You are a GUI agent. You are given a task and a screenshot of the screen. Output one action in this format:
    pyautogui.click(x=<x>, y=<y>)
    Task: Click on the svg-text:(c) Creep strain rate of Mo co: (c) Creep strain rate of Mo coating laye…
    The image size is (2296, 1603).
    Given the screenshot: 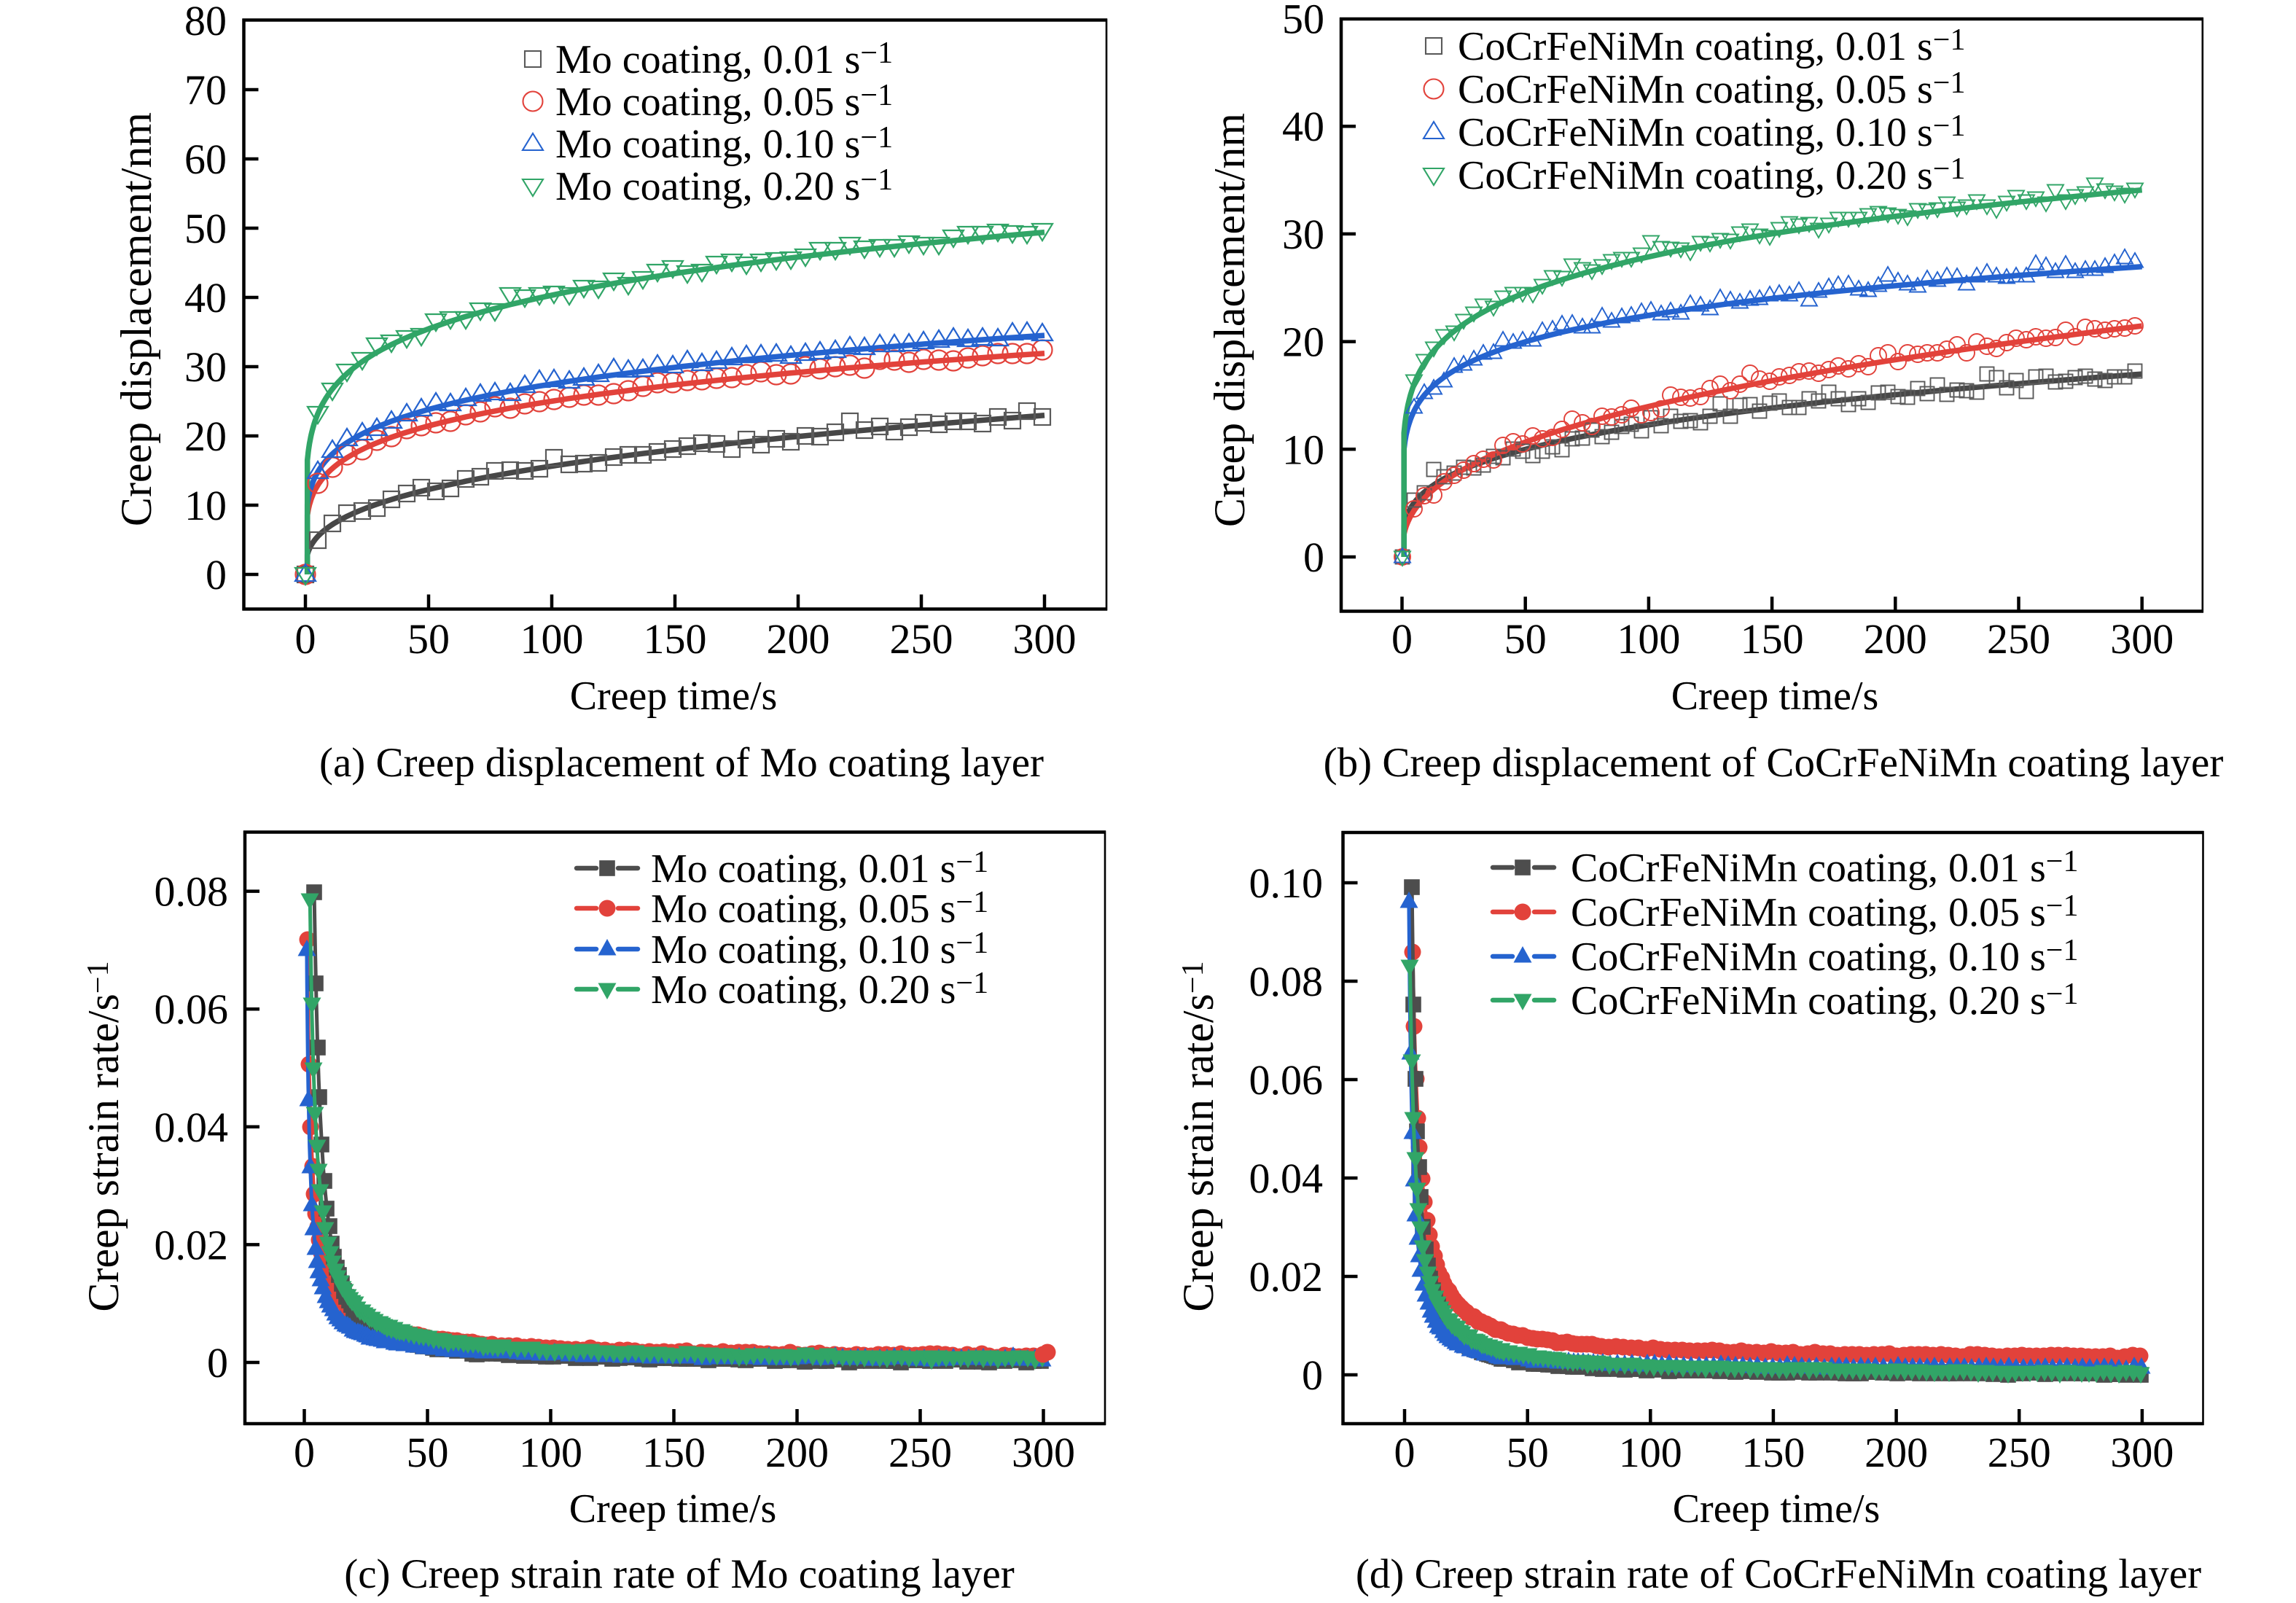 What is the action you would take?
    pyautogui.click(x=680, y=1574)
    